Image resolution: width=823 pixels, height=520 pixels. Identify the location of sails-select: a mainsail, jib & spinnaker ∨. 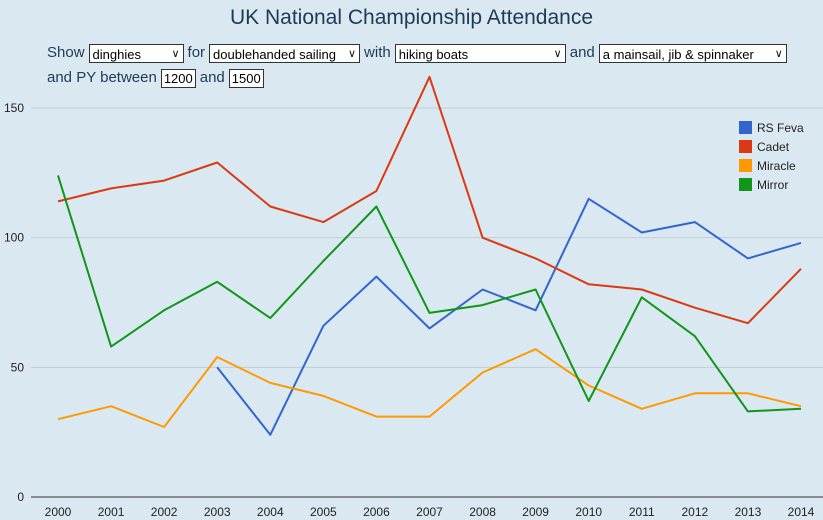
(692, 53).